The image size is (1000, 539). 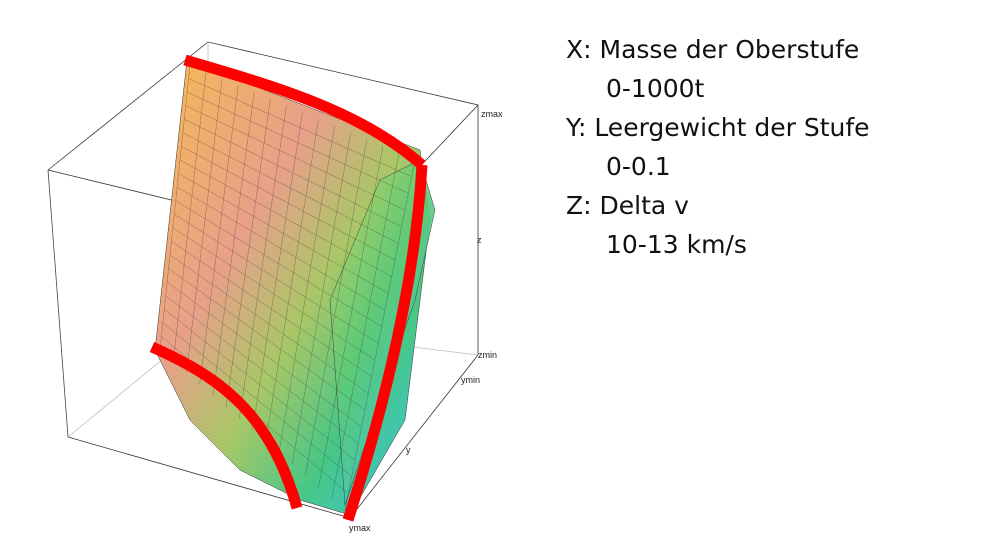 I want to click on legend-z-range: 10-13 km/s, so click(x=676, y=244).